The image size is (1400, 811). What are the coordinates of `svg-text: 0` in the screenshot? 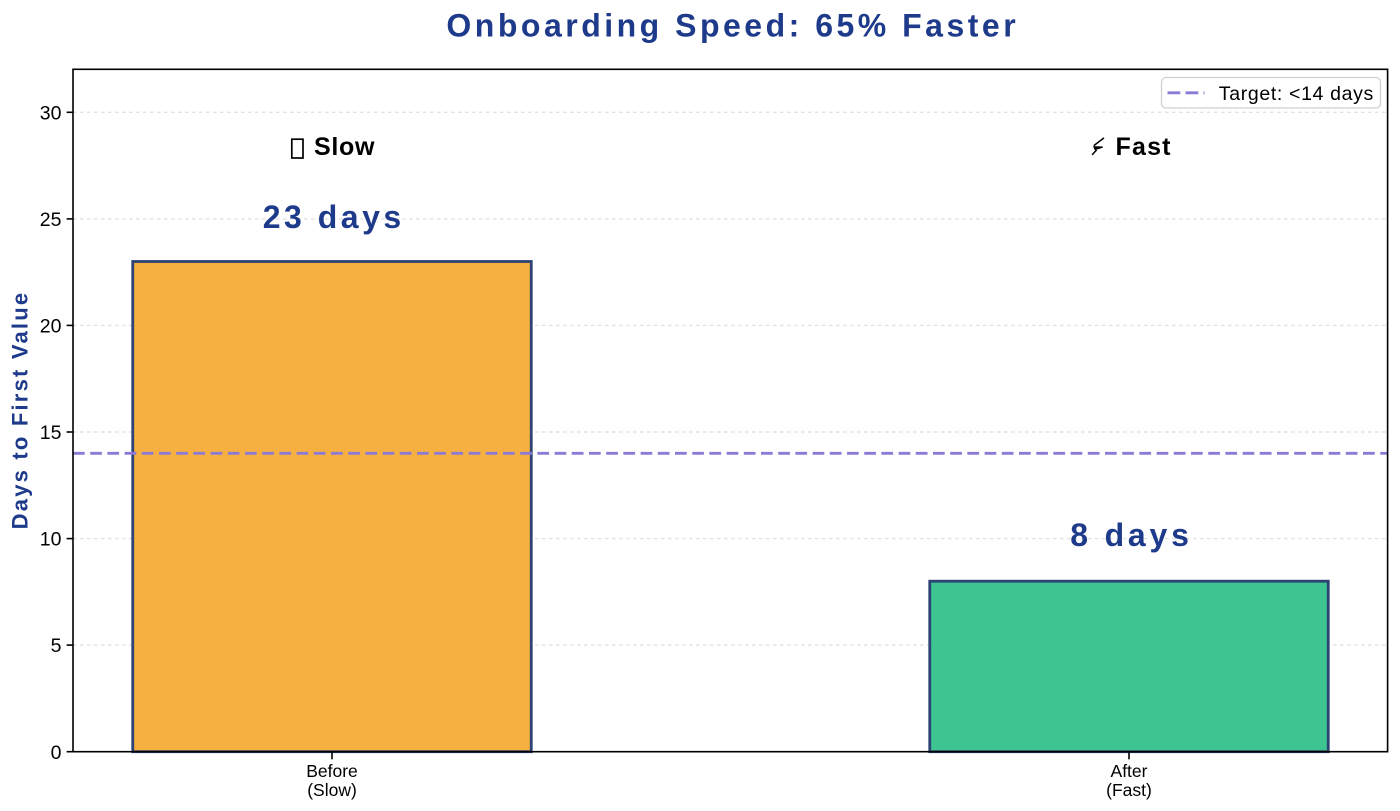 It's located at (56, 753).